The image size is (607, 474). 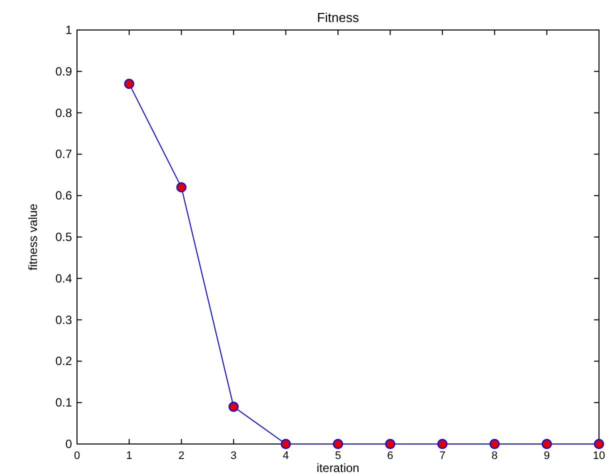 What do you see at coordinates (181, 456) in the screenshot?
I see `x-tick-label: 2` at bounding box center [181, 456].